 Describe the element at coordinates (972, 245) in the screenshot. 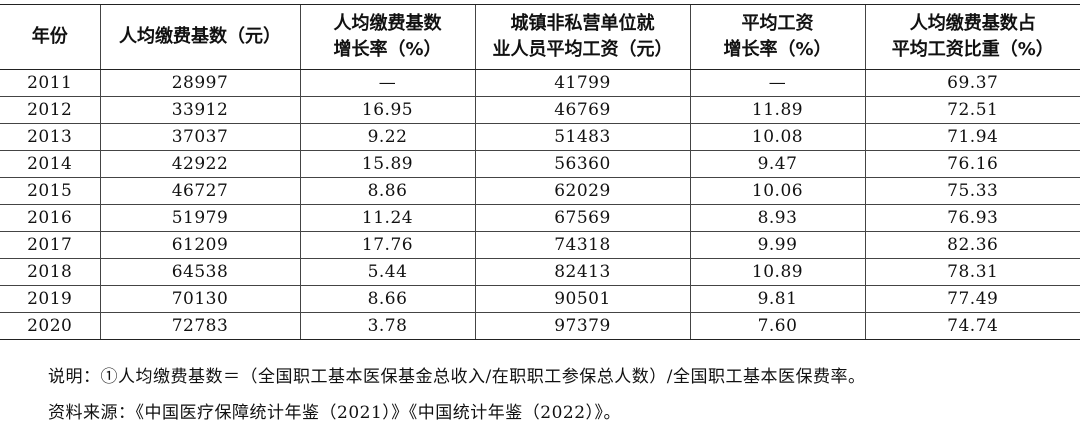

I see `table-cell: 82.36` at that location.